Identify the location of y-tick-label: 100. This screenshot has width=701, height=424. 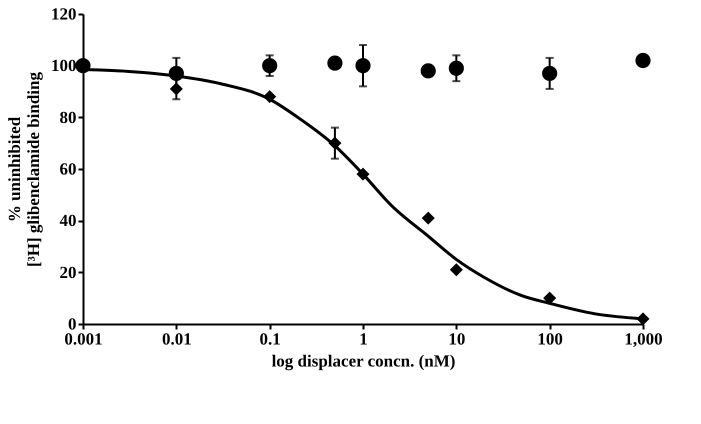
(63, 66).